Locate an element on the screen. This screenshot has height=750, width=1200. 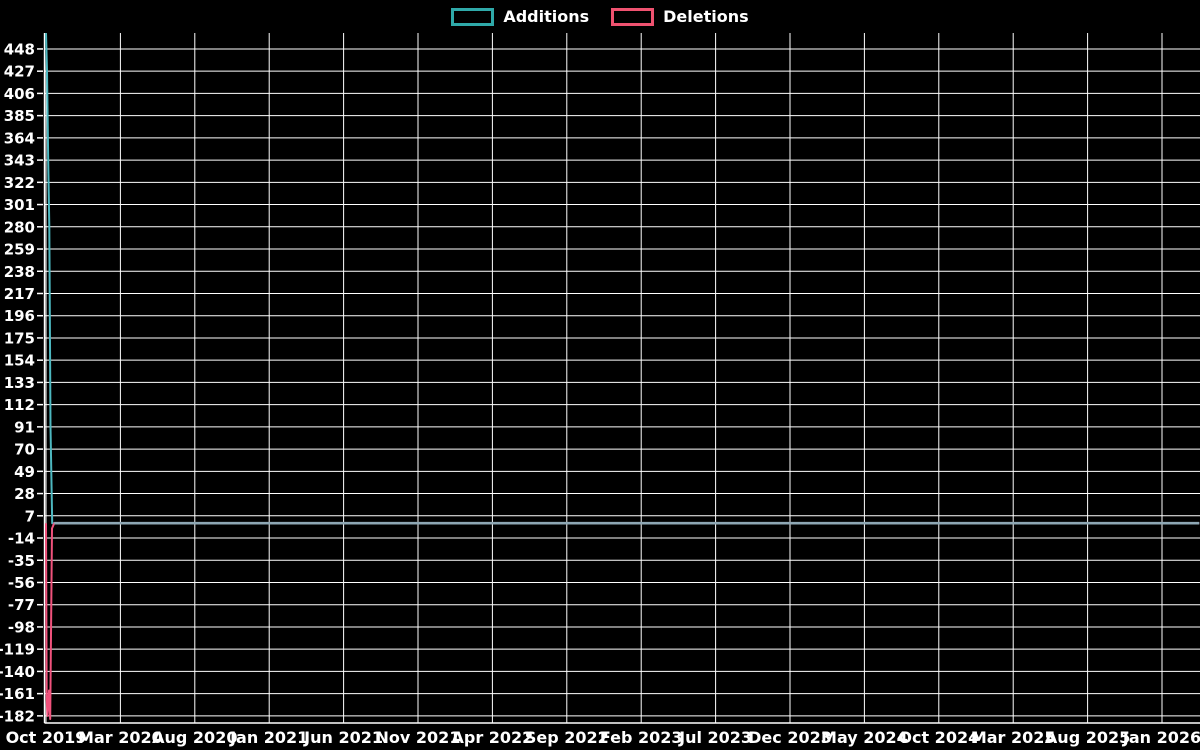
x-tick-label: Jul 2023 is located at coordinates (715, 737).